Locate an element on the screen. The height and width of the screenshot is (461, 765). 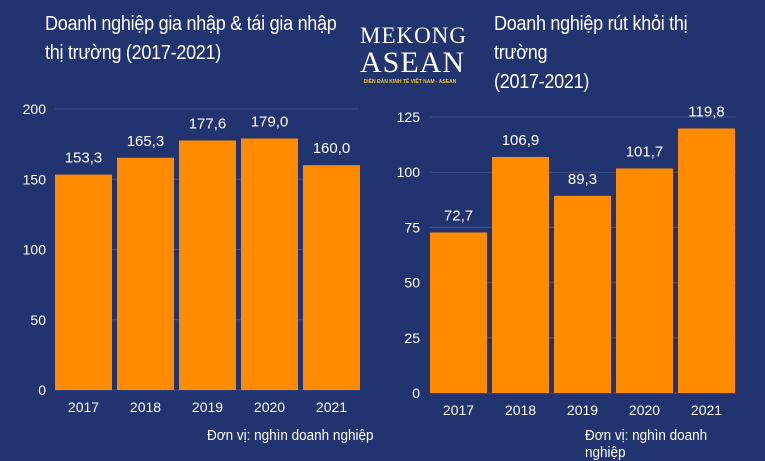
data-label: 106,9 is located at coordinates (521, 140).